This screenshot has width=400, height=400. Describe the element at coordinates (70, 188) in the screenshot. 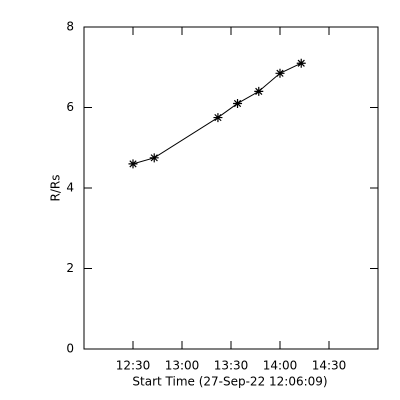

I see `y-tick-label: 4` at that location.